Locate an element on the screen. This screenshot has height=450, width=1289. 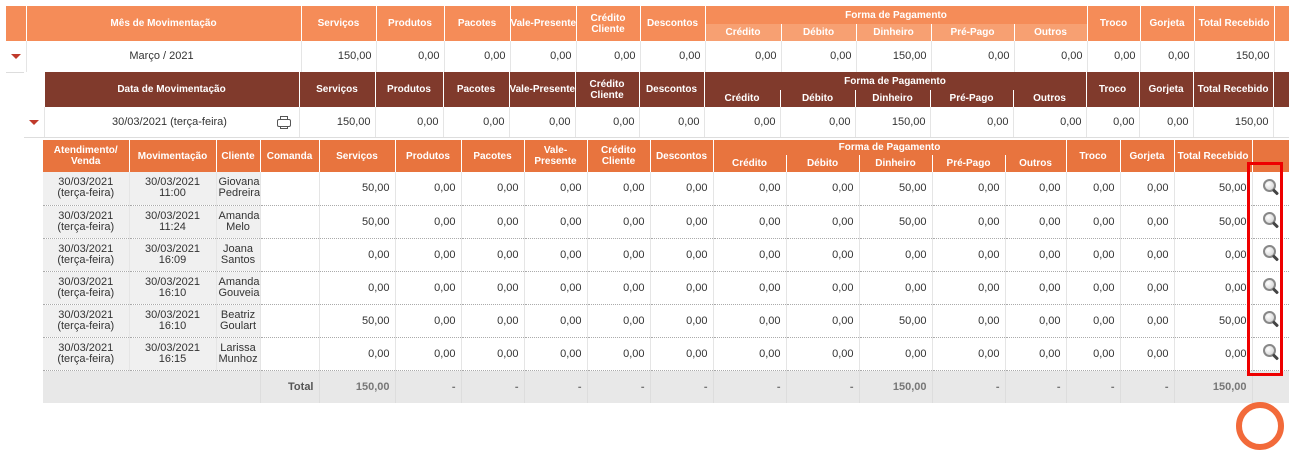
col-comanda: Comanda is located at coordinates (290, 156).